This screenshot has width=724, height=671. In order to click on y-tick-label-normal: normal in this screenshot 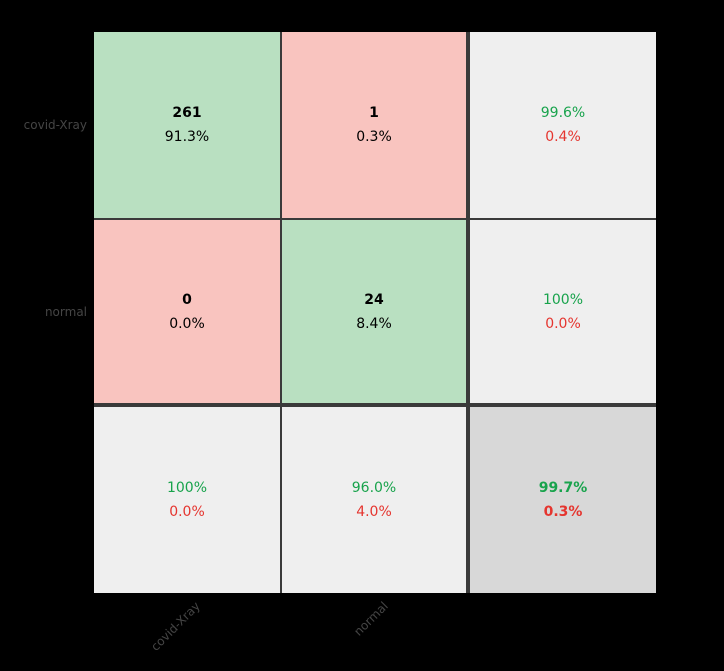, I will do `click(65, 312)`.